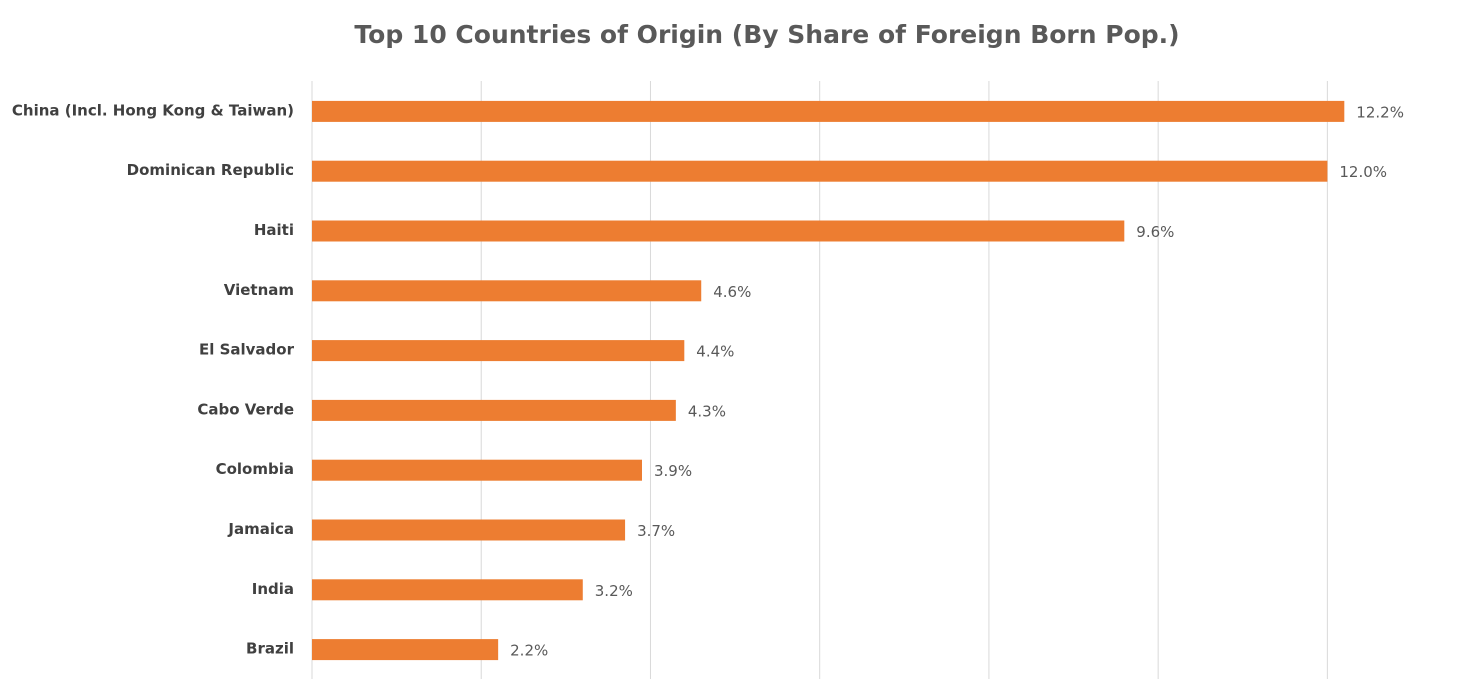 This screenshot has width=1470, height=679. What do you see at coordinates (245, 409) in the screenshot?
I see `y-tick-label: Cabo Verde` at bounding box center [245, 409].